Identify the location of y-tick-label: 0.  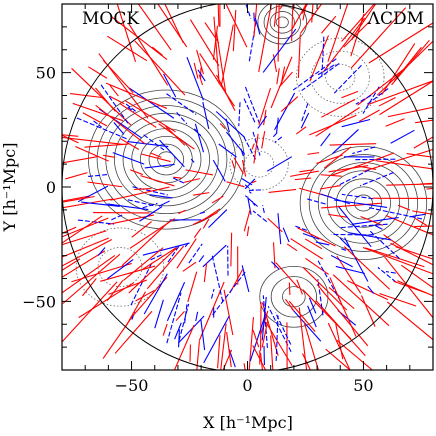
(51, 187).